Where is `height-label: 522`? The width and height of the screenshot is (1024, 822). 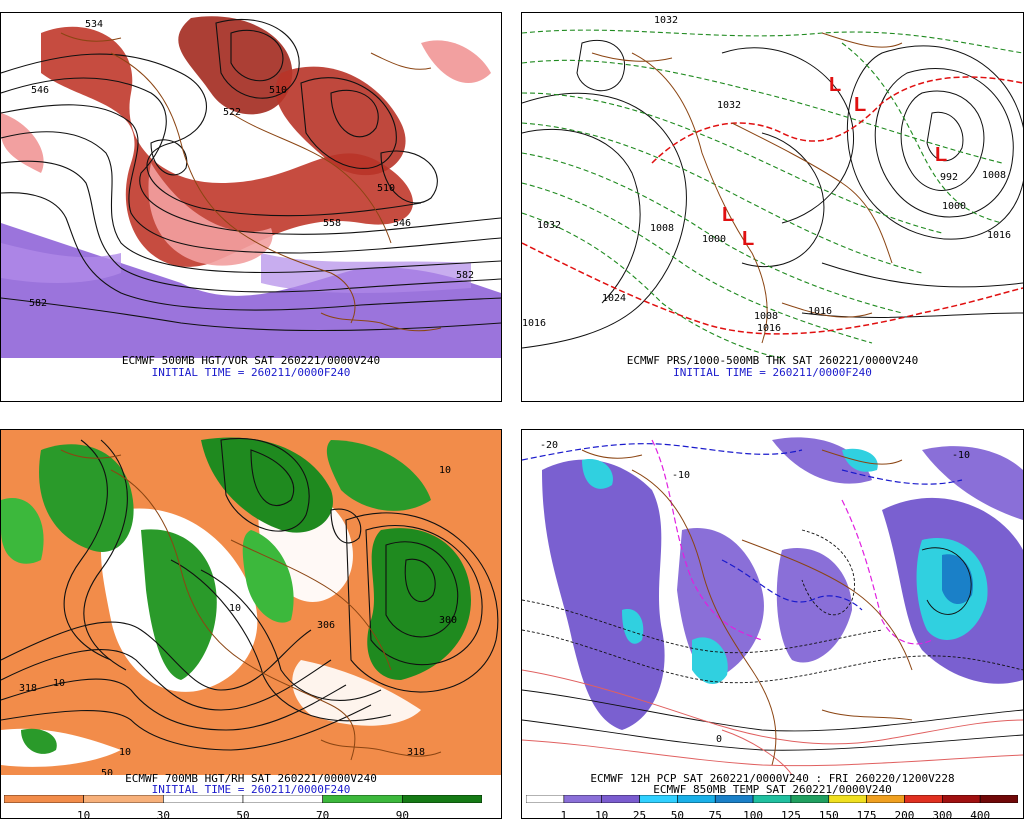 height-label: 522 is located at coordinates (232, 112).